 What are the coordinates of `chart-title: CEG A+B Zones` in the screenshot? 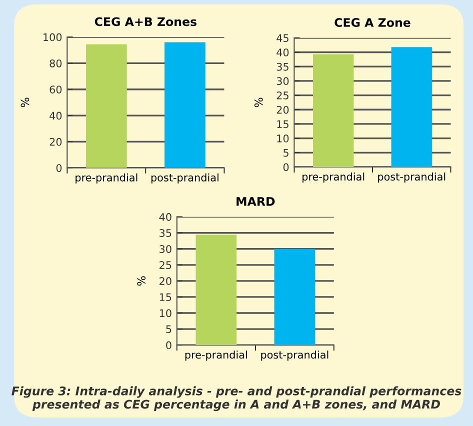 It's located at (145, 21).